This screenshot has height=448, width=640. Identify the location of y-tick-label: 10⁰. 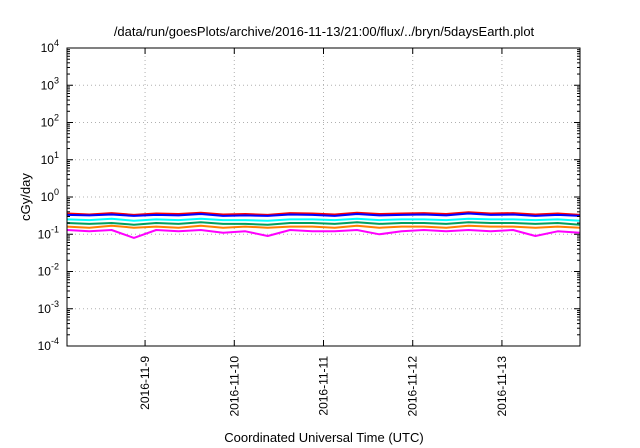
(50, 195).